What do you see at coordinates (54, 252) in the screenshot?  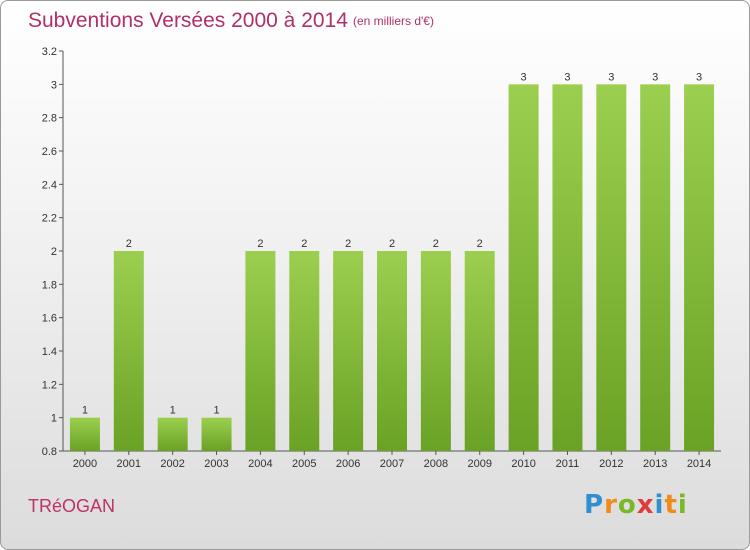 I see `y-tick-label: 2` at bounding box center [54, 252].